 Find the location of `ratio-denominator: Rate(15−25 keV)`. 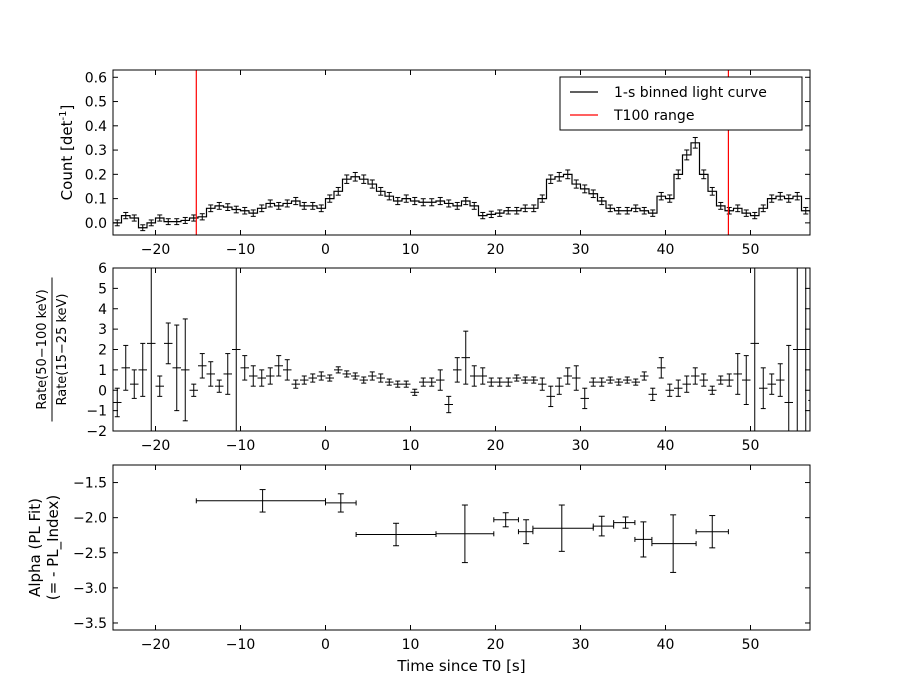

ratio-denominator: Rate(15−25 keV) is located at coordinates (62, 349).